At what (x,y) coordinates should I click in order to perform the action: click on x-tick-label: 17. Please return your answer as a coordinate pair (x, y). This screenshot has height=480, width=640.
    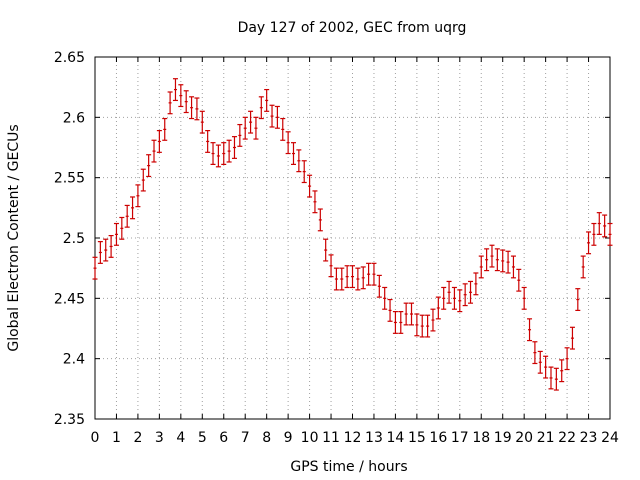
    Looking at the image, I should click on (460, 438).